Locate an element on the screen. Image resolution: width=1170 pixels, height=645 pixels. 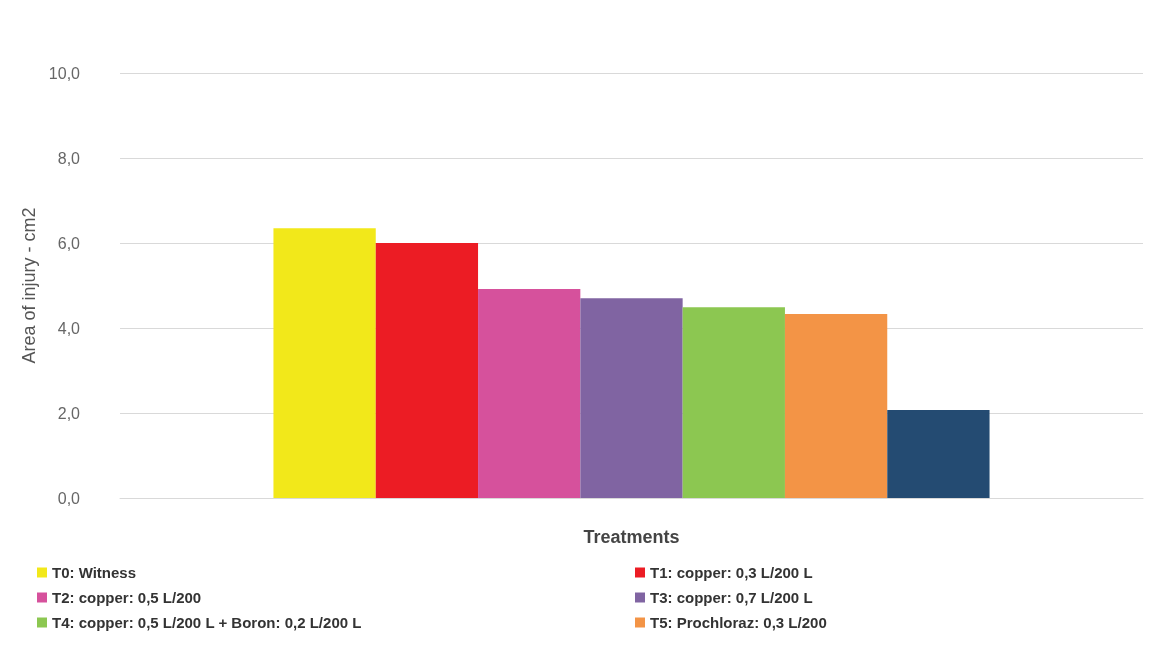
y-tick-label: 8,0 is located at coordinates (69, 158).